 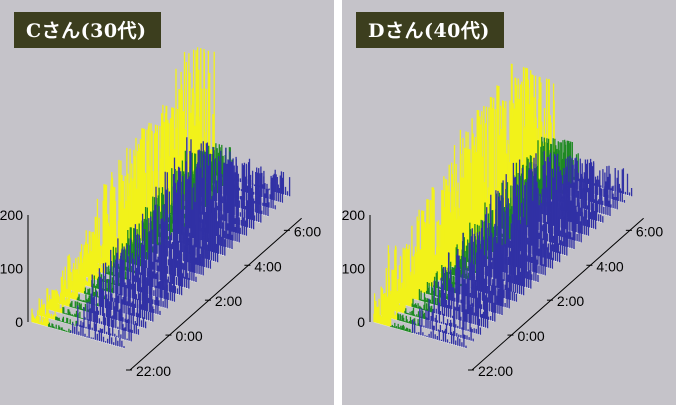 What do you see at coordinates (430, 30) in the screenshot?
I see `chart-title-d: Dさん(40代)` at bounding box center [430, 30].